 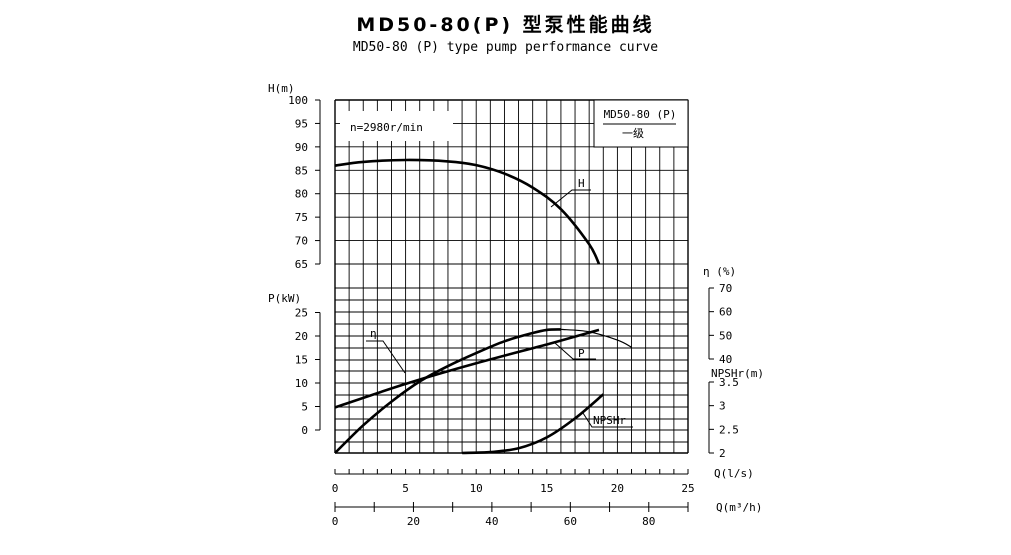 What do you see at coordinates (301, 264) in the screenshot?
I see `h-axis-tick-label: 65` at bounding box center [301, 264].